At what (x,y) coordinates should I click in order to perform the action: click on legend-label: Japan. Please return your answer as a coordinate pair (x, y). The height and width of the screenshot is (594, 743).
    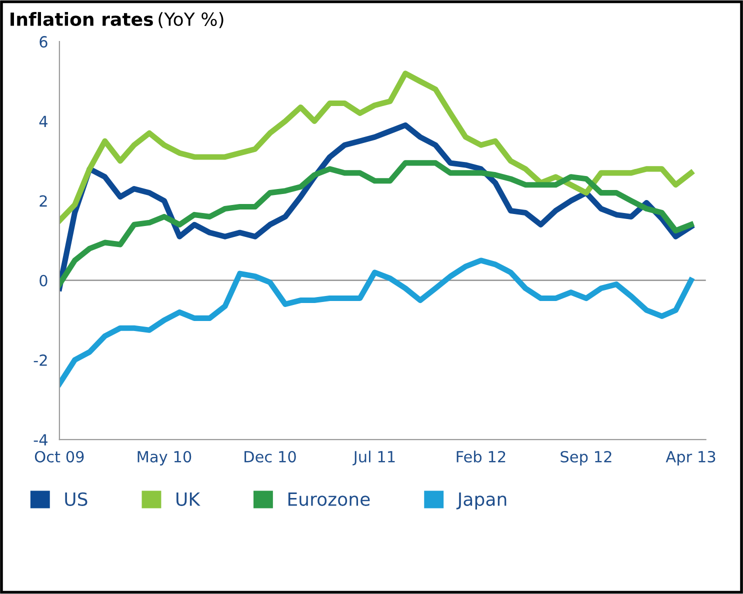
    Looking at the image, I should click on (481, 501).